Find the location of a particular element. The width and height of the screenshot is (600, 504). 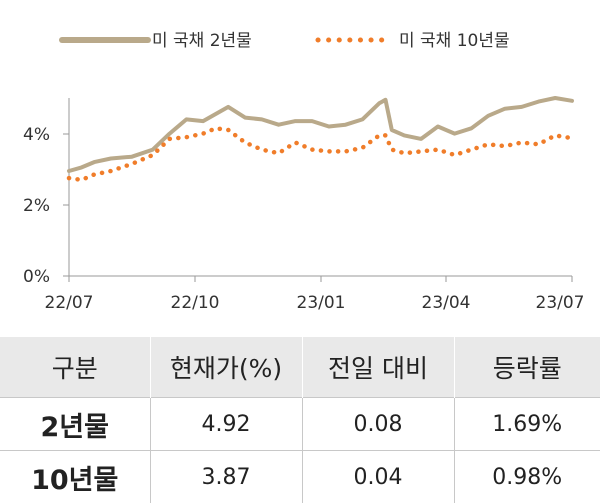

x-tick-label-22-10: 22/10 is located at coordinates (195, 303).